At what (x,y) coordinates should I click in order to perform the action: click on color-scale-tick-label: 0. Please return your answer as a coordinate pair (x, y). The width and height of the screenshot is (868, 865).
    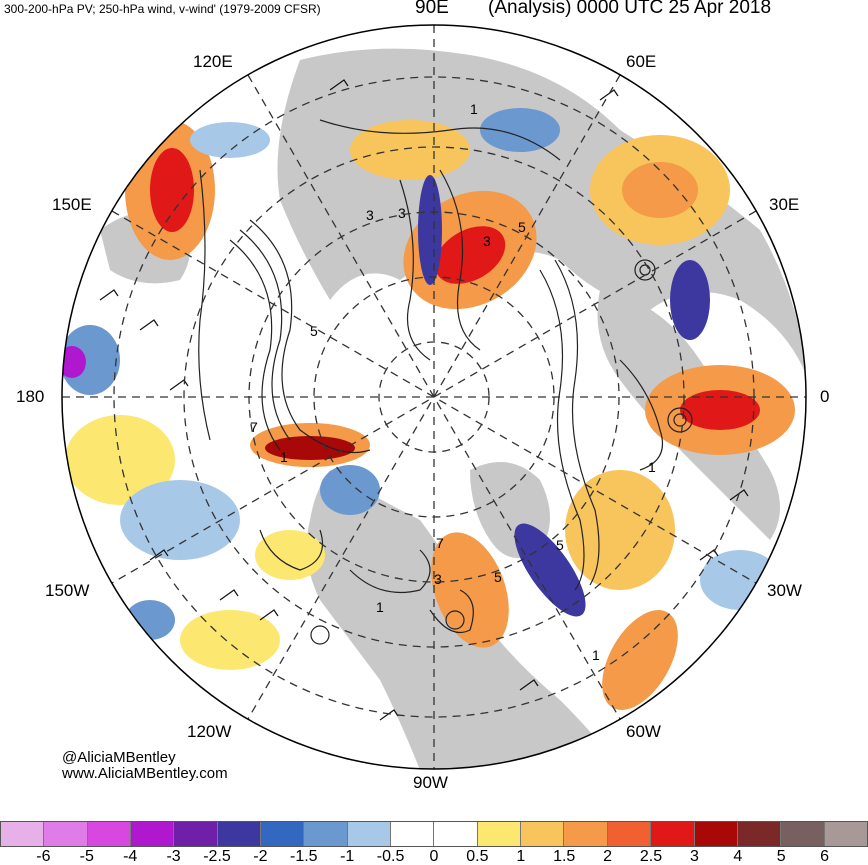
    Looking at the image, I should click on (434, 856).